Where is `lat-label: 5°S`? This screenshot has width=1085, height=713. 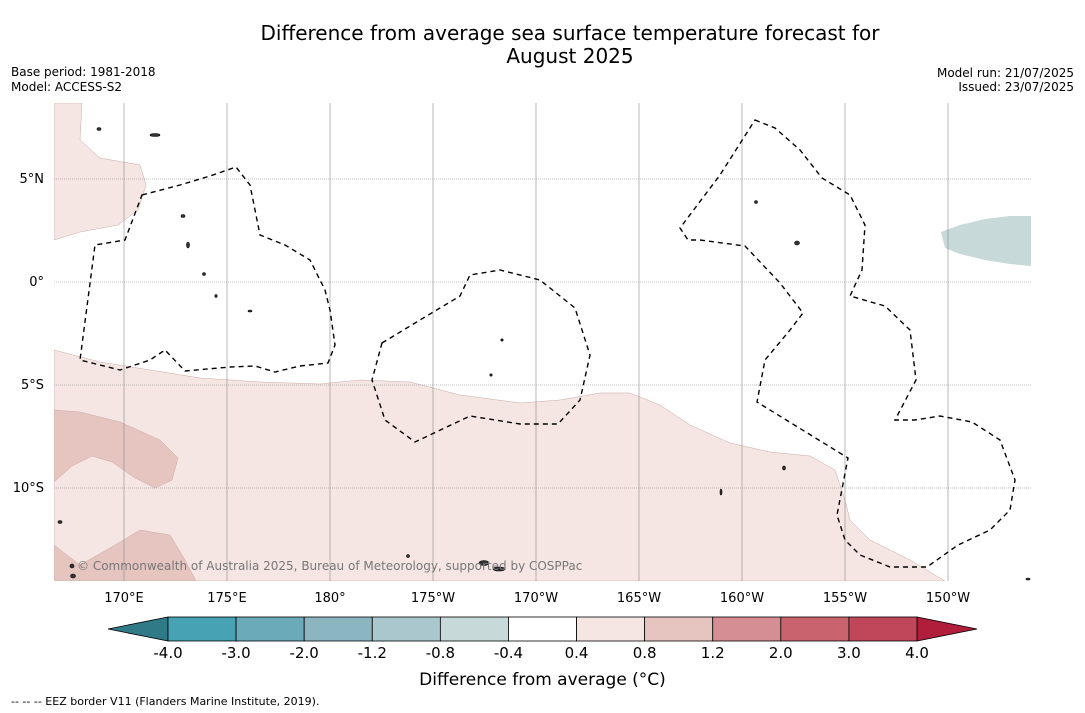 lat-label: 5°S is located at coordinates (32, 385).